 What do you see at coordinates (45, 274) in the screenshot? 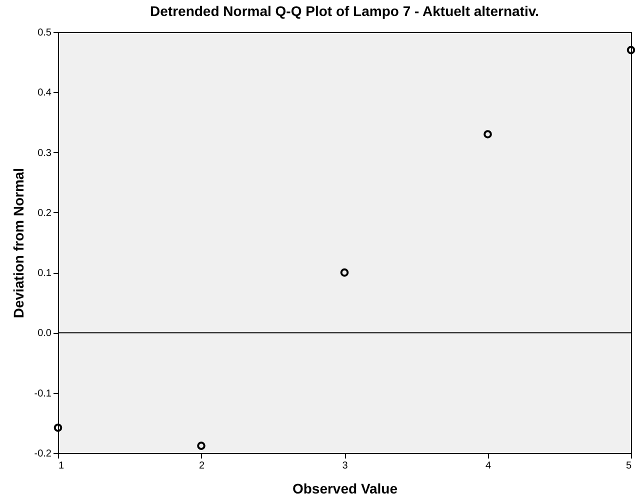
I see `y-tick-label: 0.1` at bounding box center [45, 274].